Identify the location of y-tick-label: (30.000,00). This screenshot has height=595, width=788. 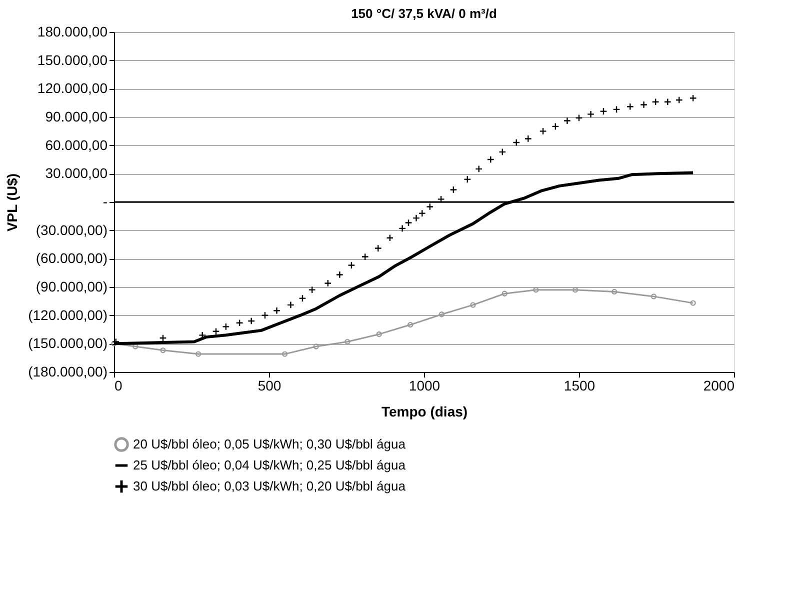
(72, 230).